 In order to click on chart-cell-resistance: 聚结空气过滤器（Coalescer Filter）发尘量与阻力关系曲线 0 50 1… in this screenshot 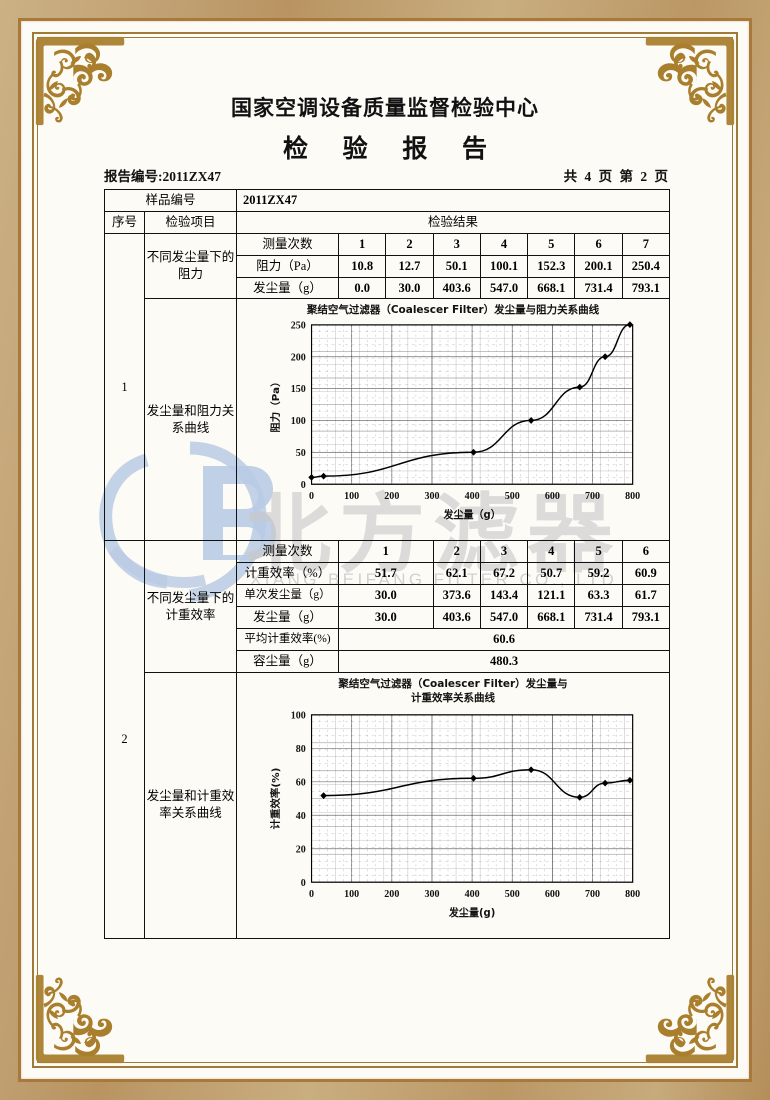, I will do `click(453, 420)`.